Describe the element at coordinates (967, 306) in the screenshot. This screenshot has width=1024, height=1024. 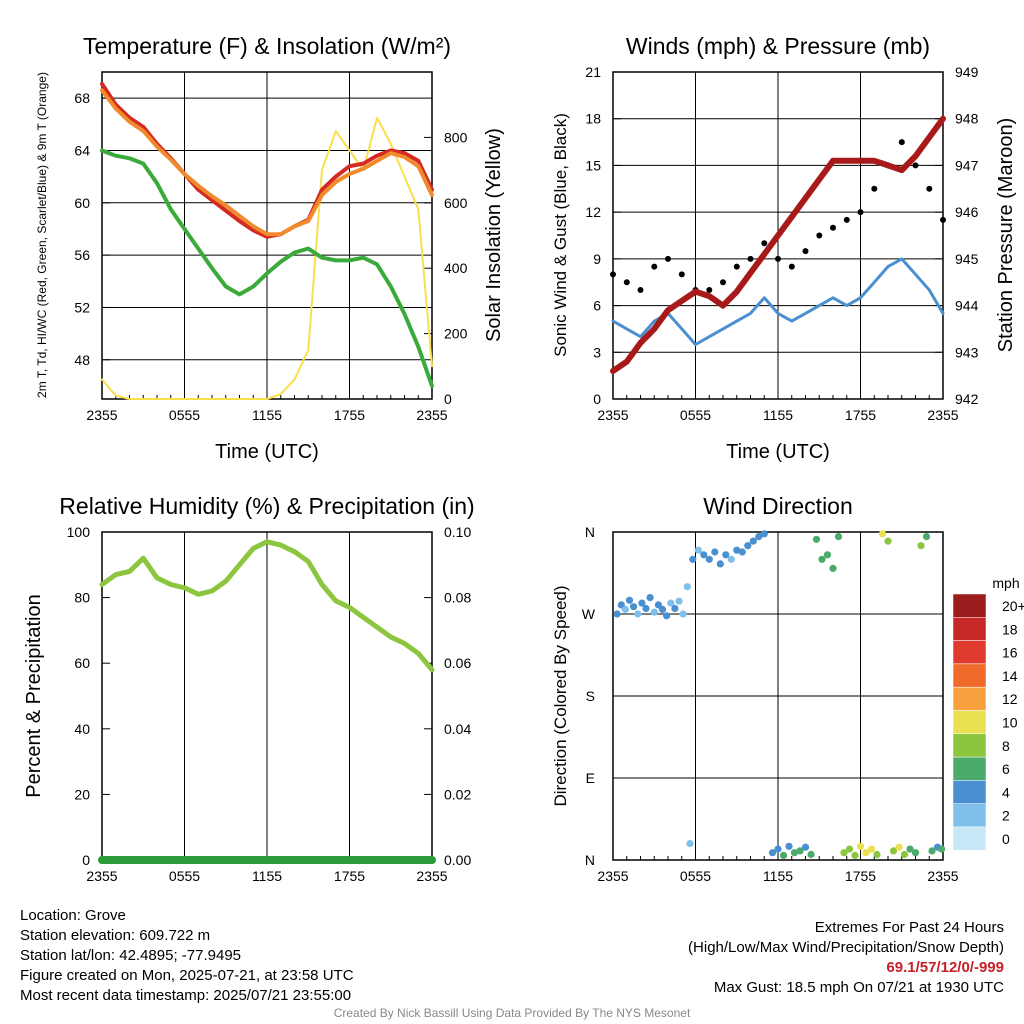
I see `y-right-tick-label: 944` at that location.